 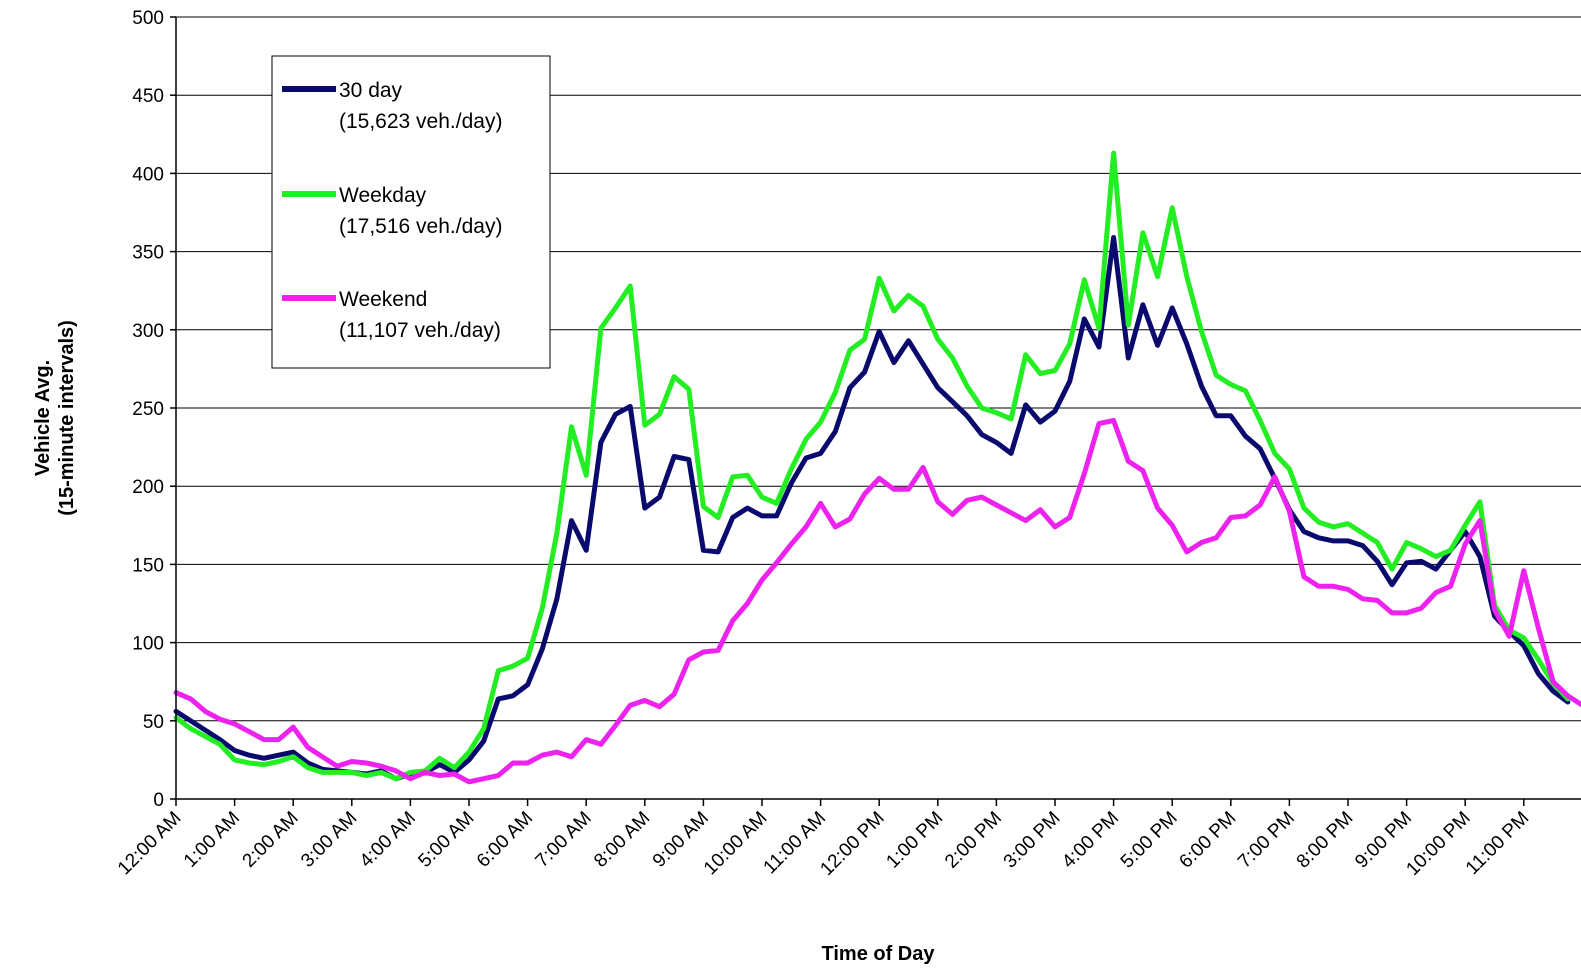 What do you see at coordinates (1032, 840) in the screenshot?
I see `x-tick-label: 3:00 PM` at bounding box center [1032, 840].